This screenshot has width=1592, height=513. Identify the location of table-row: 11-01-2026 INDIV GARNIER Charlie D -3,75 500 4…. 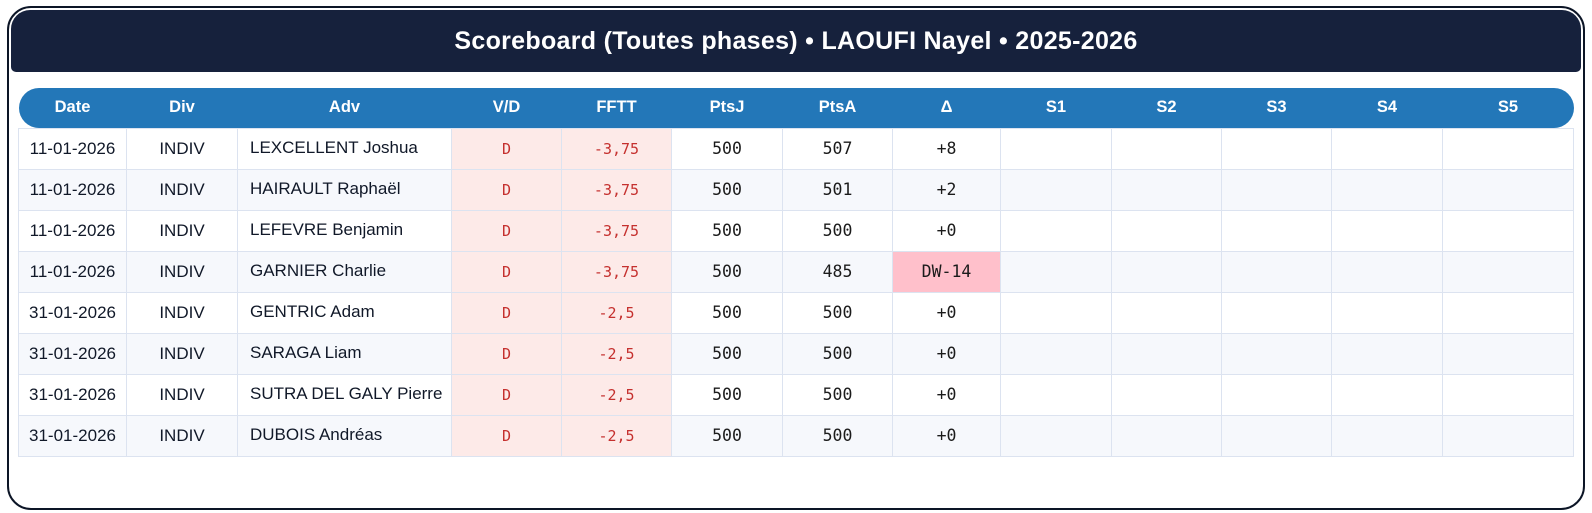
(796, 271).